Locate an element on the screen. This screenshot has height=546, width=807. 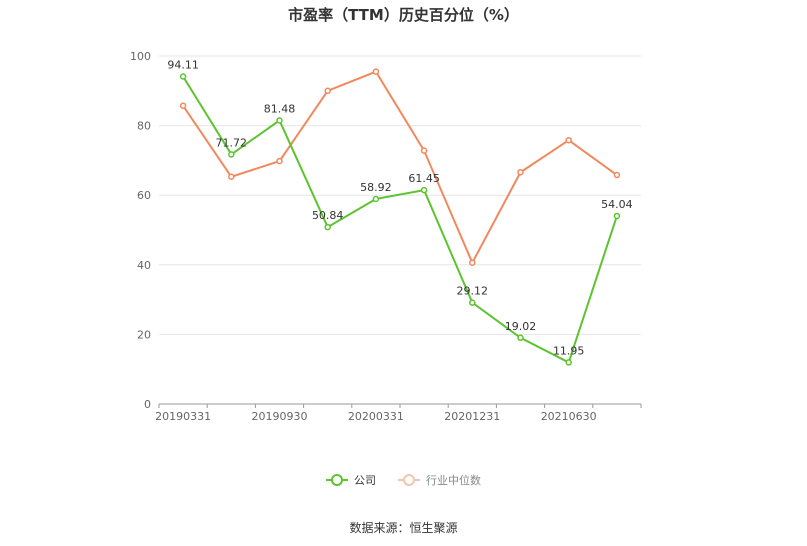
data-label: 81.48 is located at coordinates (280, 108).